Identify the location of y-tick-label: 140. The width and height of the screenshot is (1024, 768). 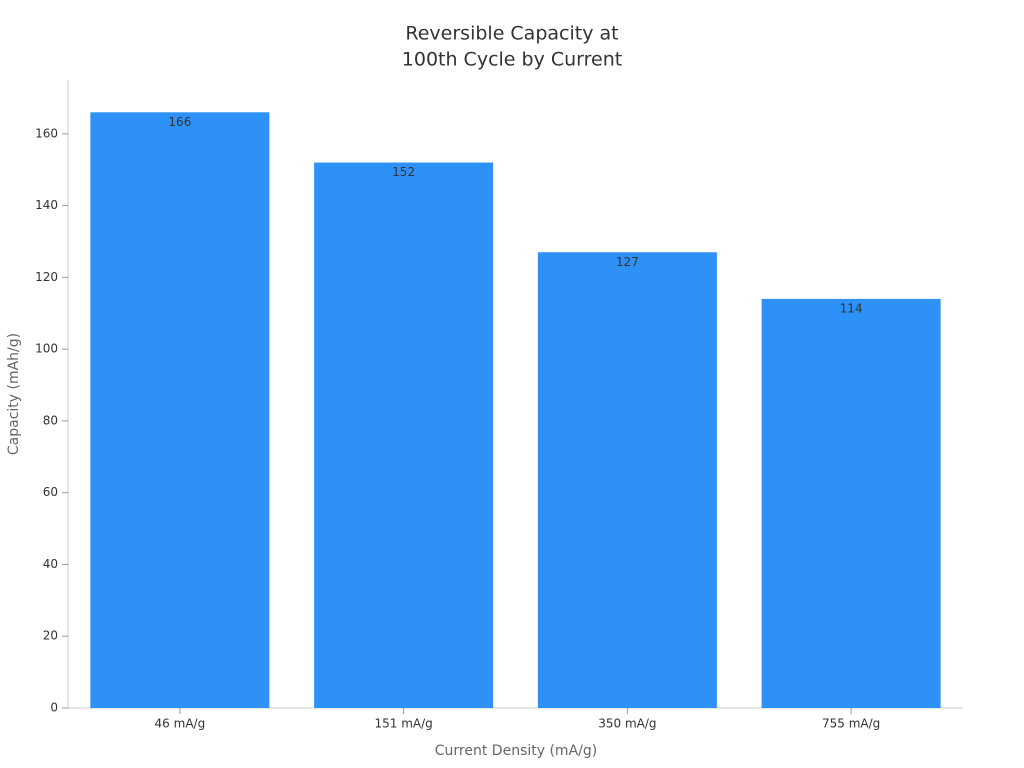
(46, 205).